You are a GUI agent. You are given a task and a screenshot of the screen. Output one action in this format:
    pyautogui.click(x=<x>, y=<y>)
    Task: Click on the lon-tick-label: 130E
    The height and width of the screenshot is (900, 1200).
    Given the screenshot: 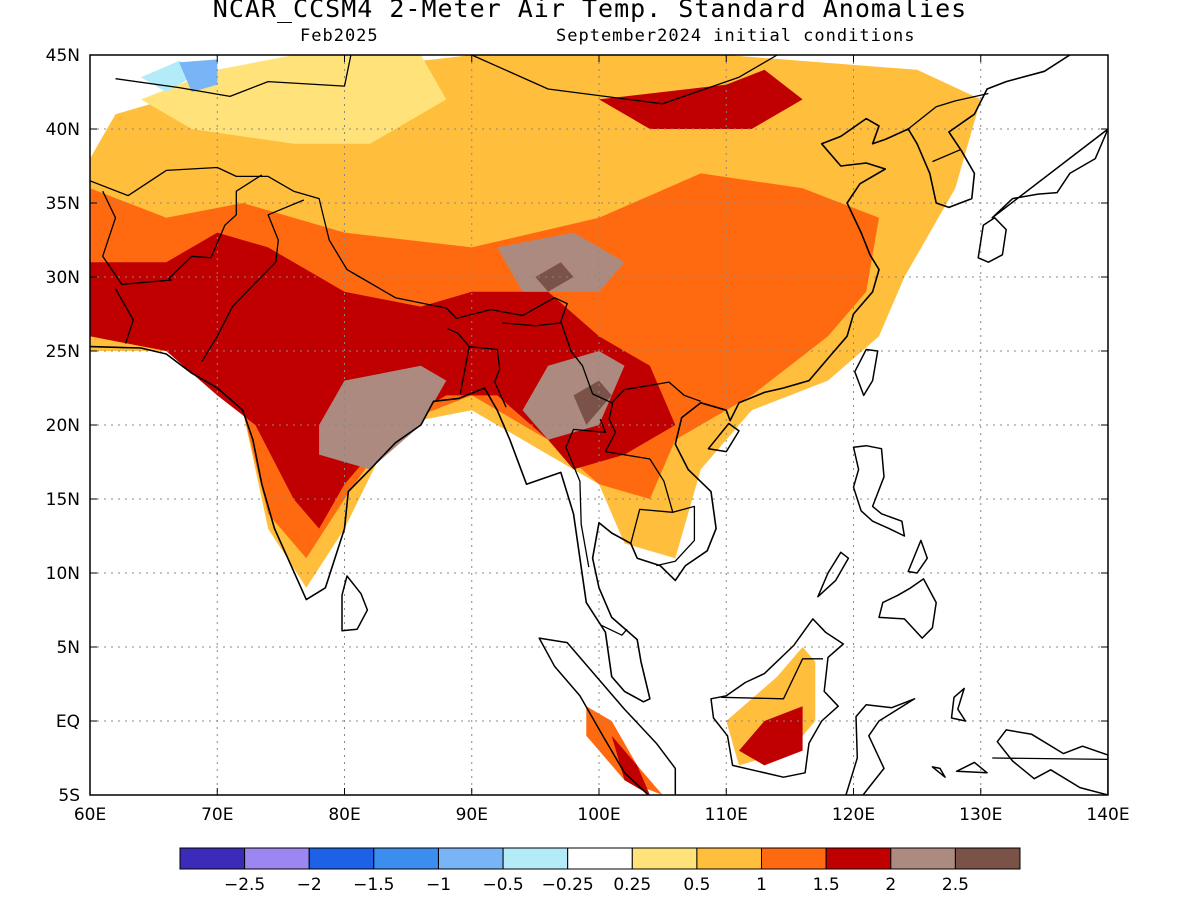 What is the action you would take?
    pyautogui.click(x=980, y=815)
    